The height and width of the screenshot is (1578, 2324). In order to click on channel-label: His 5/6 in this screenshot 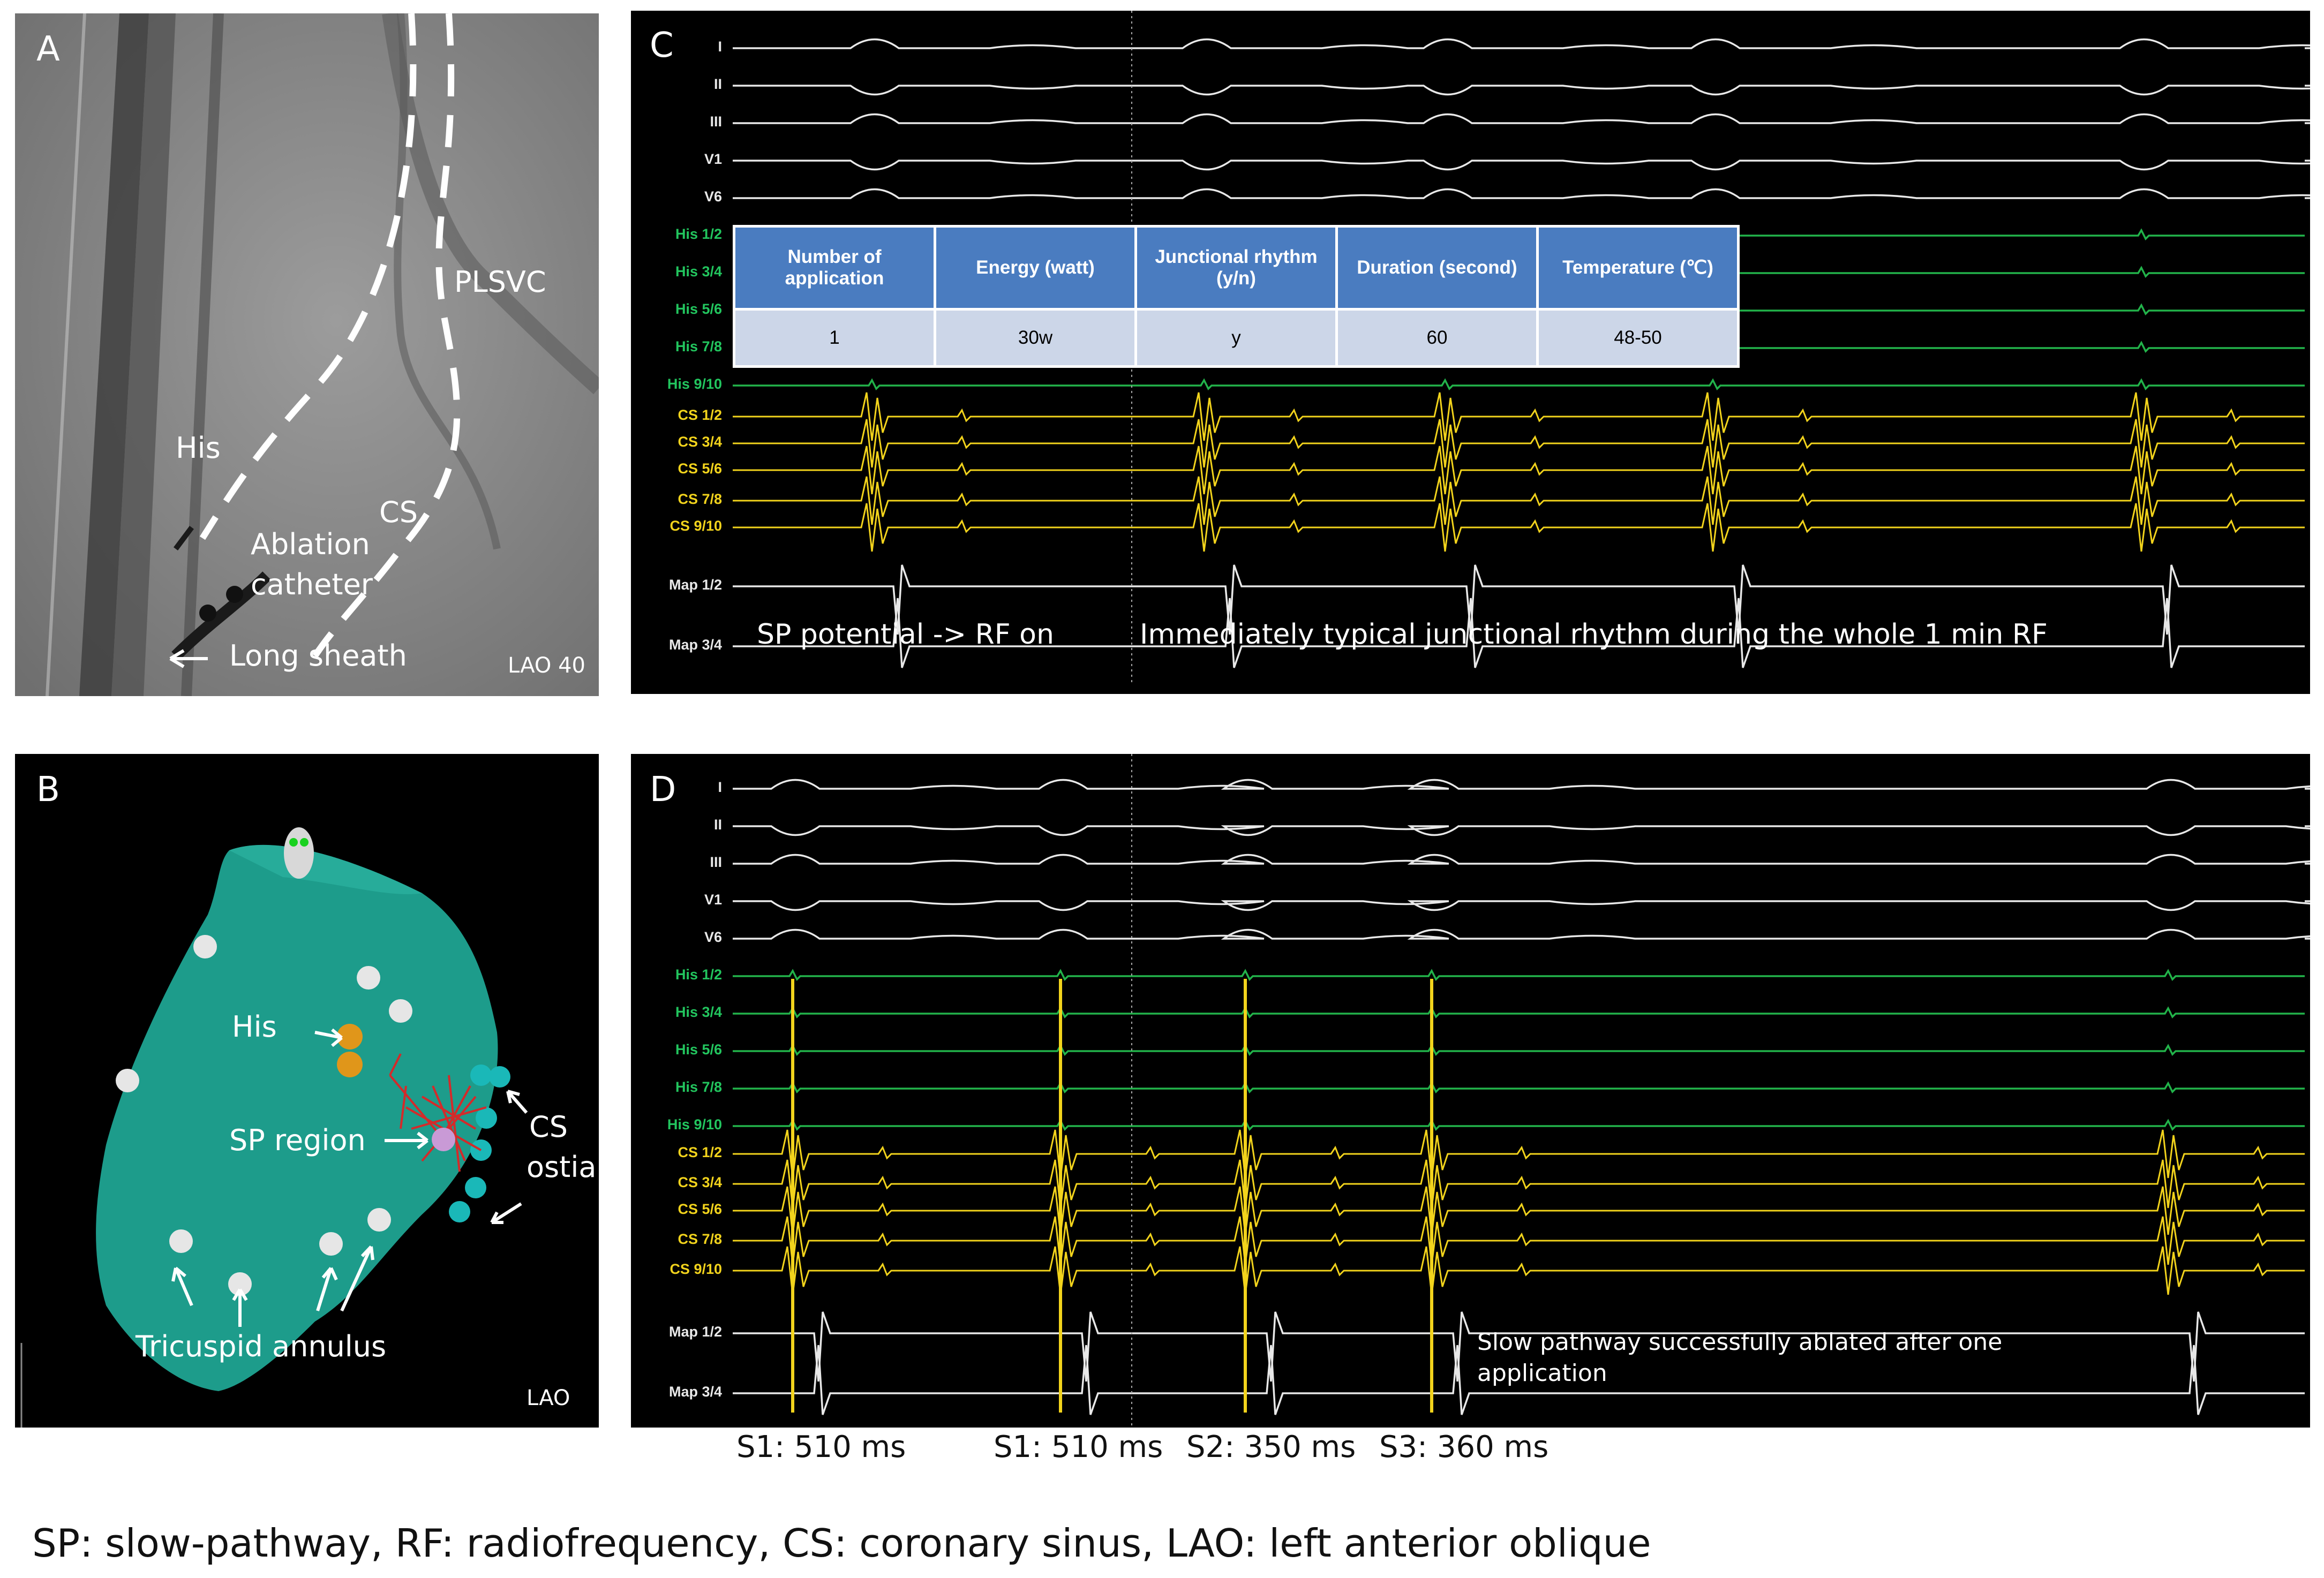, I will do `click(698, 309)`.